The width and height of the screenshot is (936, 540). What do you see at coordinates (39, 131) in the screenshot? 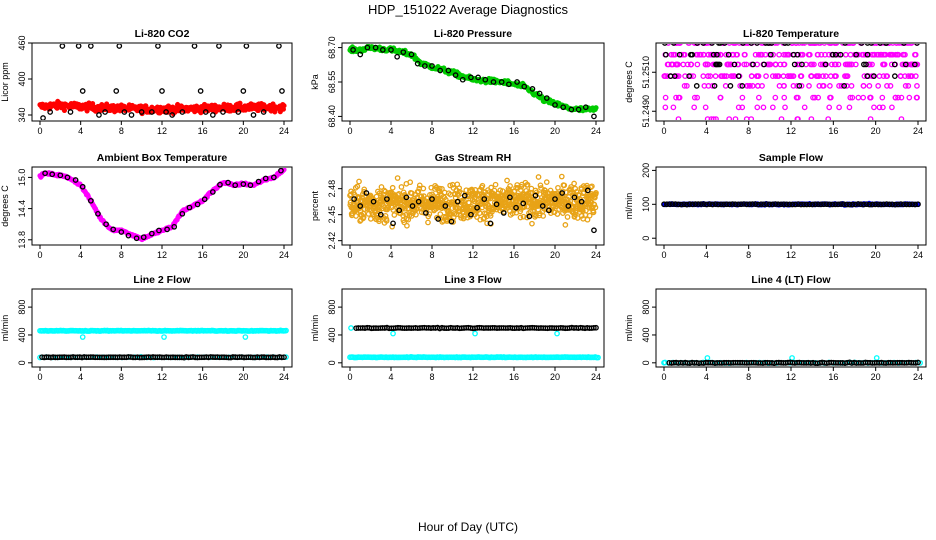
I see `x-tick-label: 0` at bounding box center [39, 131].